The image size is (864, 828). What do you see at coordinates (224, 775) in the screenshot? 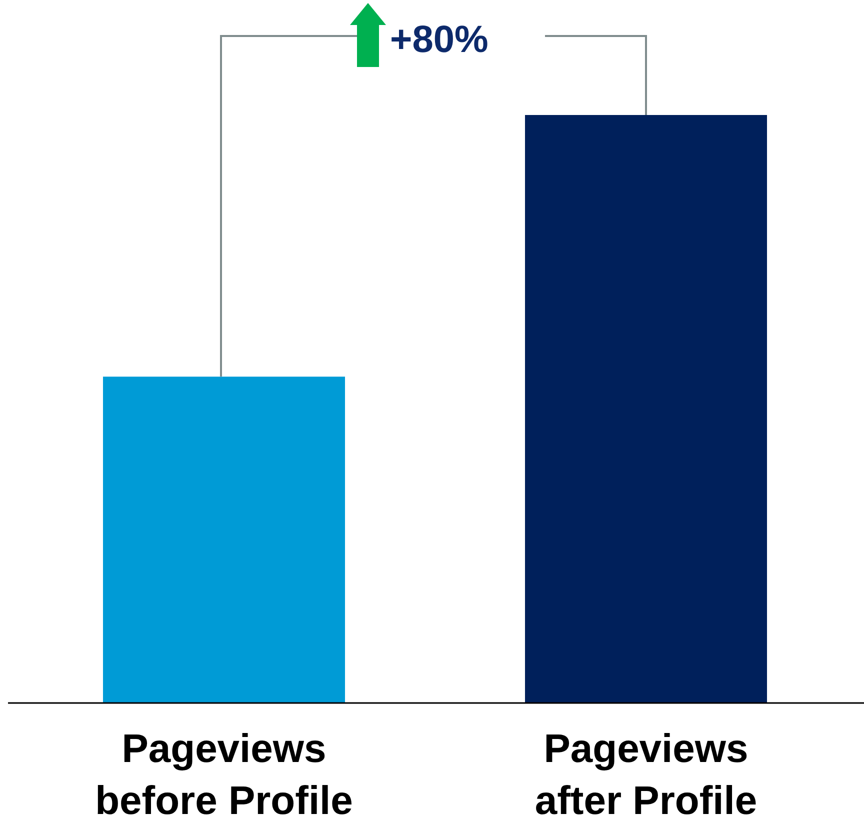
I see `x-tick-label: Pageviews before Profile` at bounding box center [224, 775].